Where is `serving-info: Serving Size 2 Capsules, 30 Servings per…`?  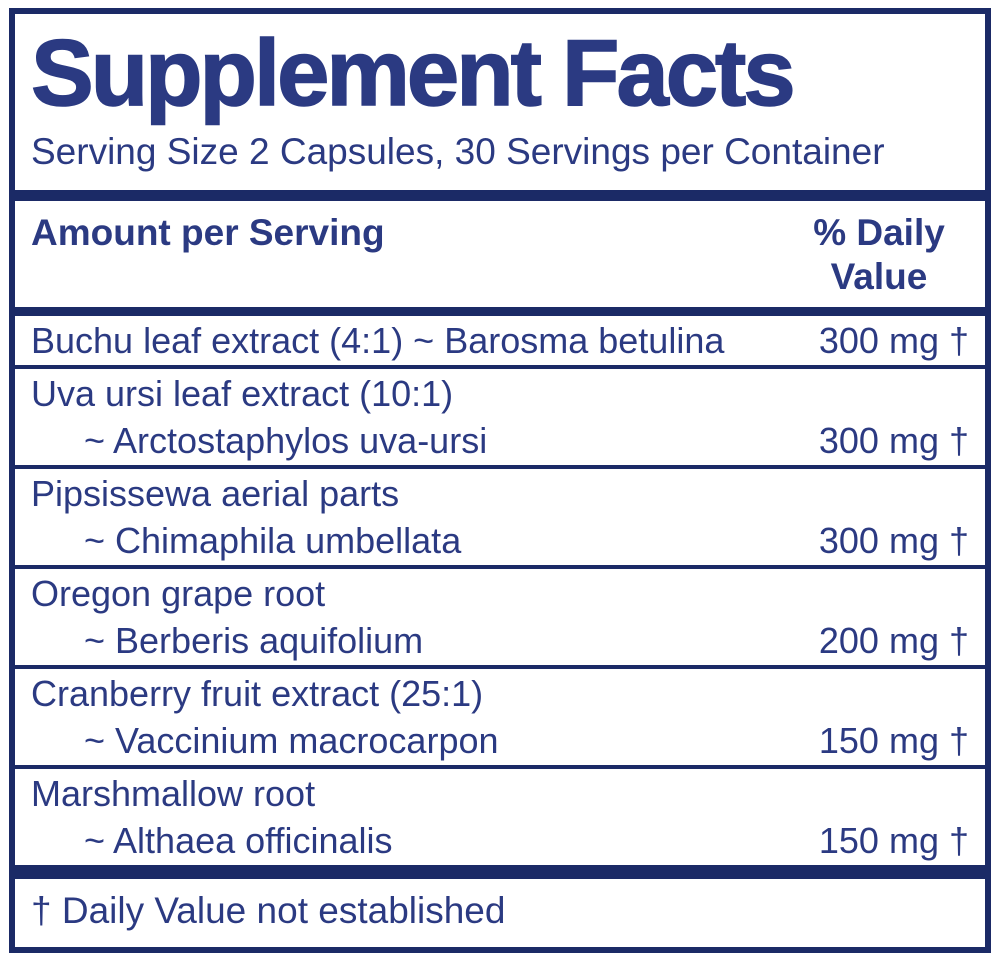 serving-info: Serving Size 2 Capsules, 30 Servings per… is located at coordinates (458, 151).